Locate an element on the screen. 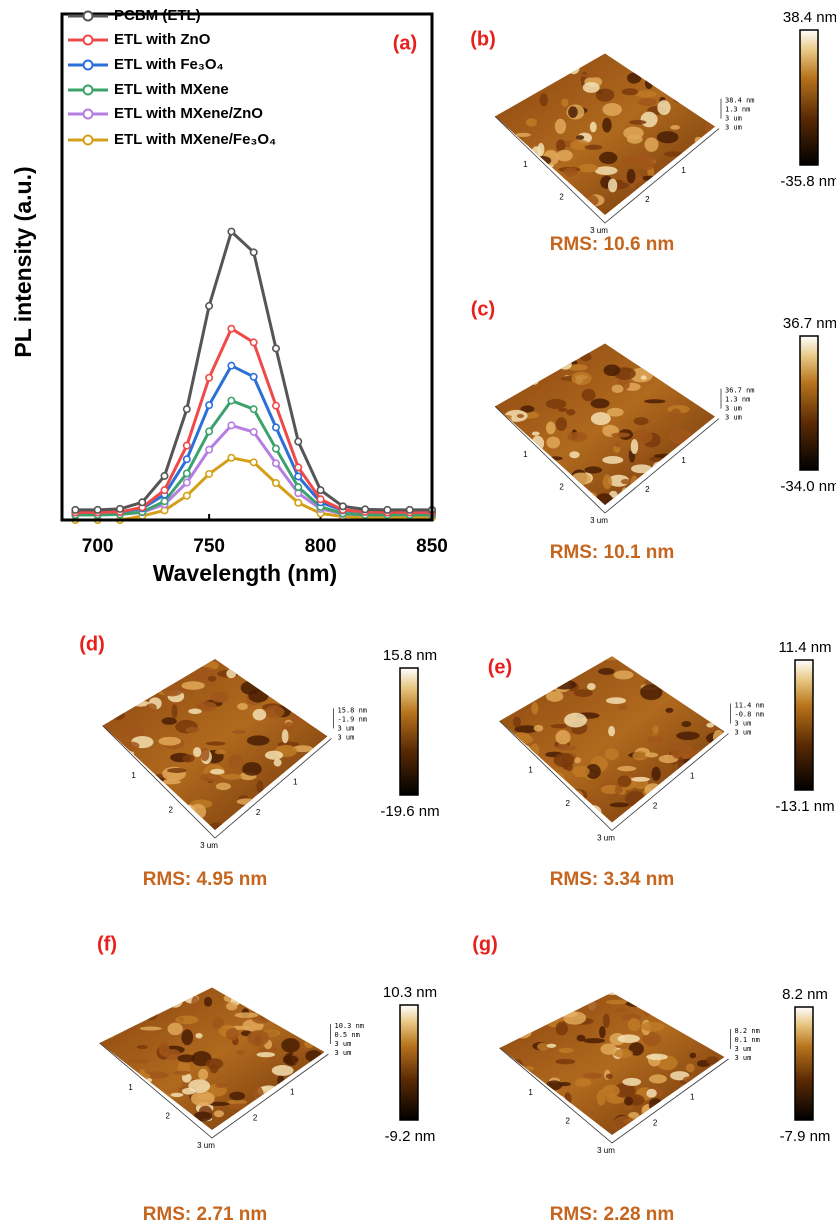 The height and width of the screenshot is (1232, 836). rms-label: RMS: 3.34 nm is located at coordinates (612, 879).